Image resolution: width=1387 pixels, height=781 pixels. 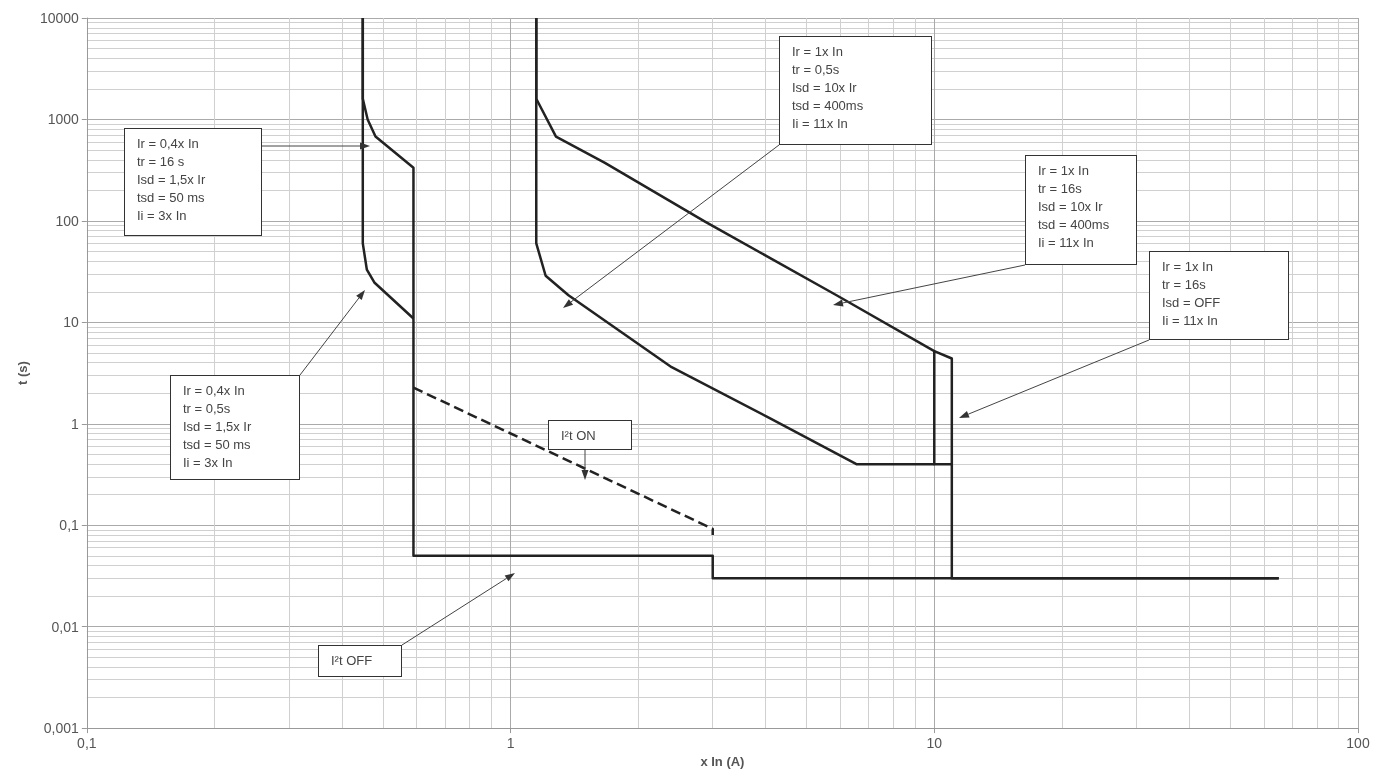 I want to click on y-tick-label: 0,01, so click(x=65, y=626).